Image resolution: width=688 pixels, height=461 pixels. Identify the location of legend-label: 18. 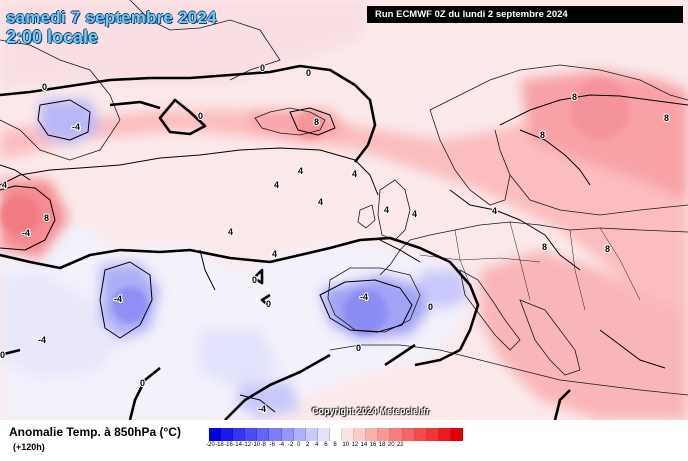
(382, 445).